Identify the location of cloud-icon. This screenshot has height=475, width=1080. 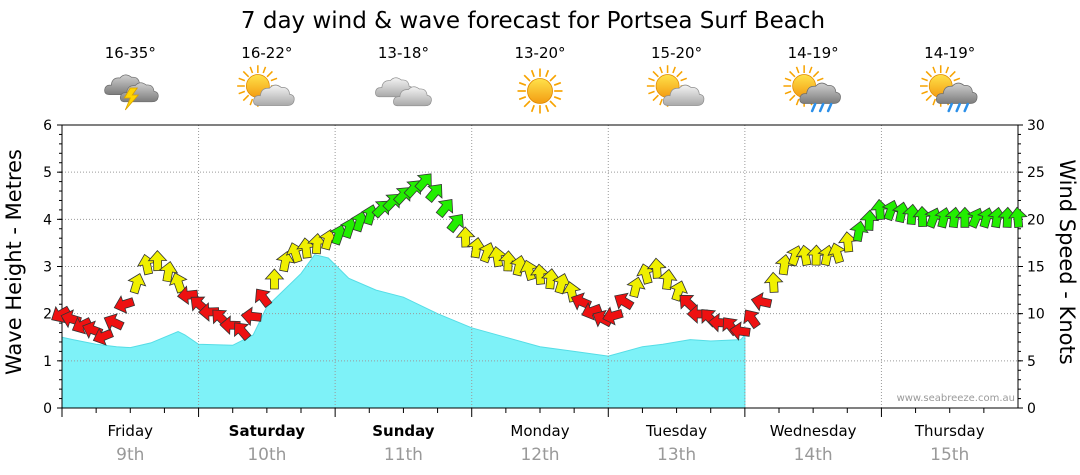
(403, 92).